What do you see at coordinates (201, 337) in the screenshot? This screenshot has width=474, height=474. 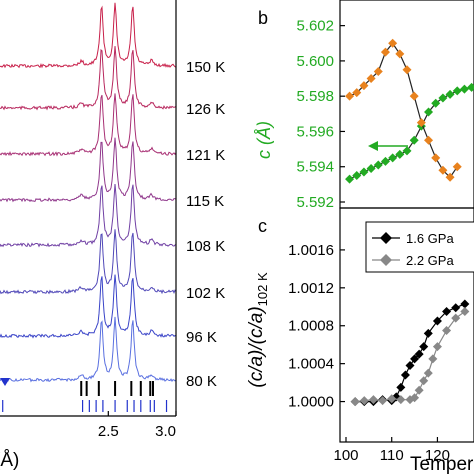 I see `temperature-label: 96 K` at bounding box center [201, 337].